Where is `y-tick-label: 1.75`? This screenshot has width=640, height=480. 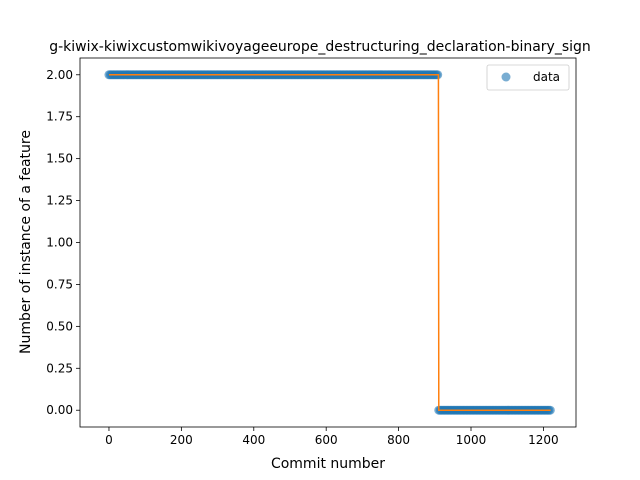
y-tick-label: 1.75 is located at coordinates (59, 117).